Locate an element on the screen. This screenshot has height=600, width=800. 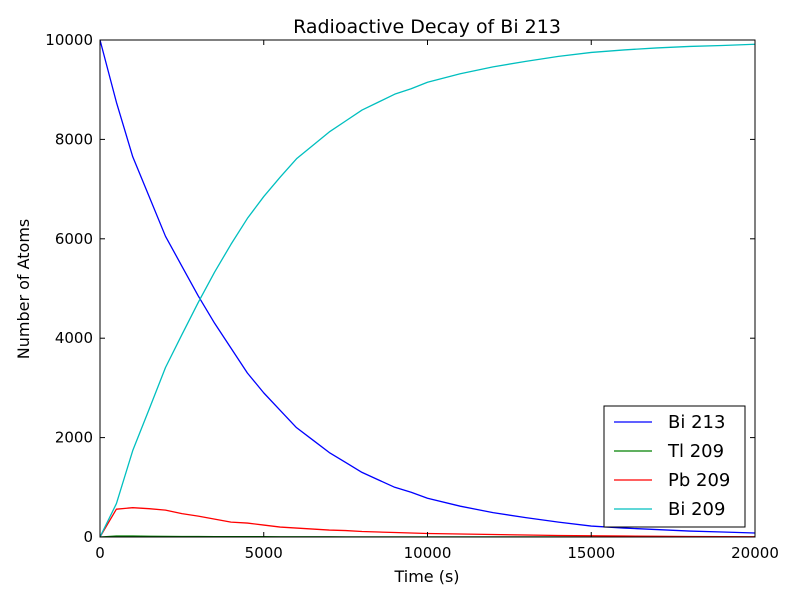
x-tick-label: 10000 is located at coordinates (428, 553).